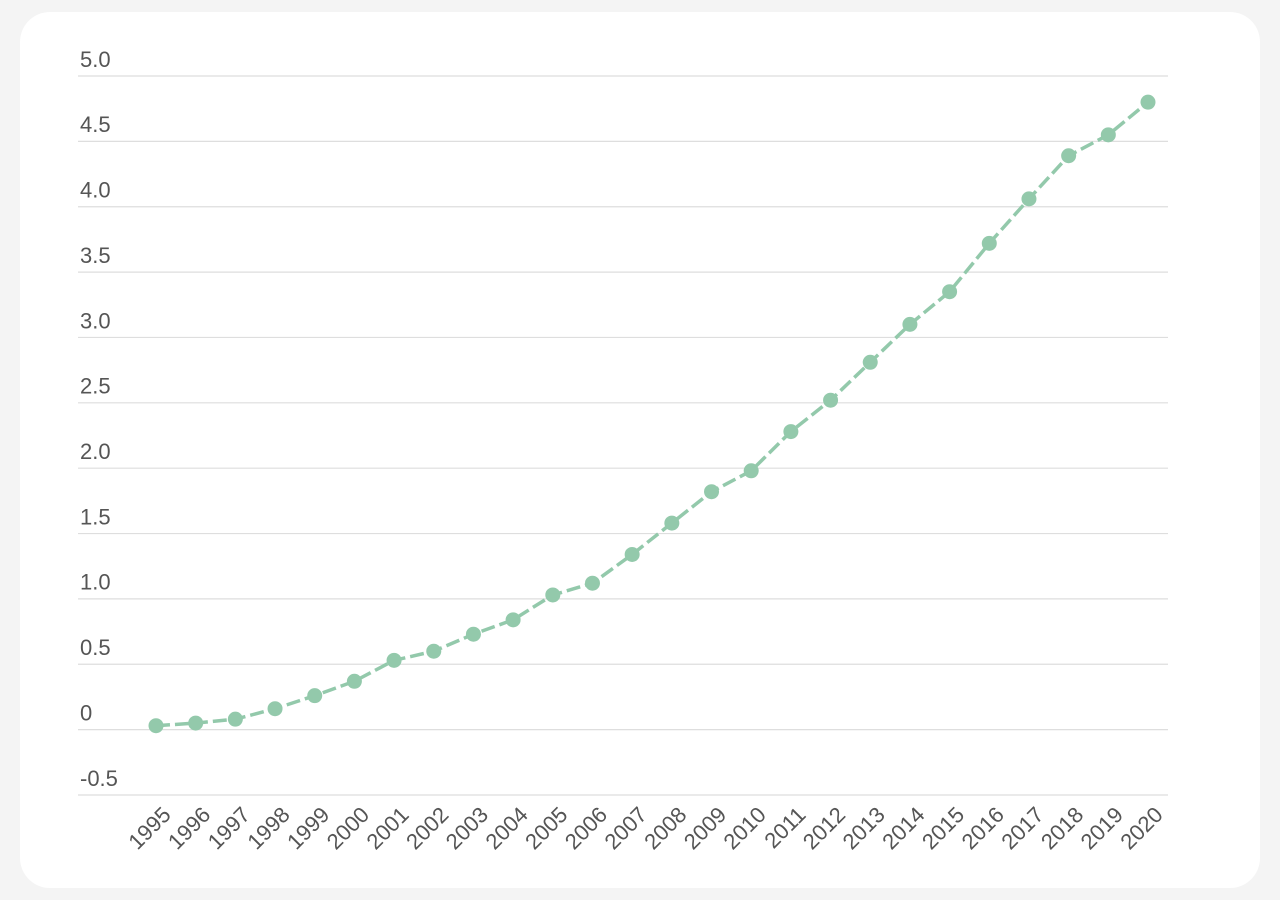 This screenshot has width=1280, height=900. Describe the element at coordinates (95, 320) in the screenshot. I see `y-tick-label: 3.0` at that location.